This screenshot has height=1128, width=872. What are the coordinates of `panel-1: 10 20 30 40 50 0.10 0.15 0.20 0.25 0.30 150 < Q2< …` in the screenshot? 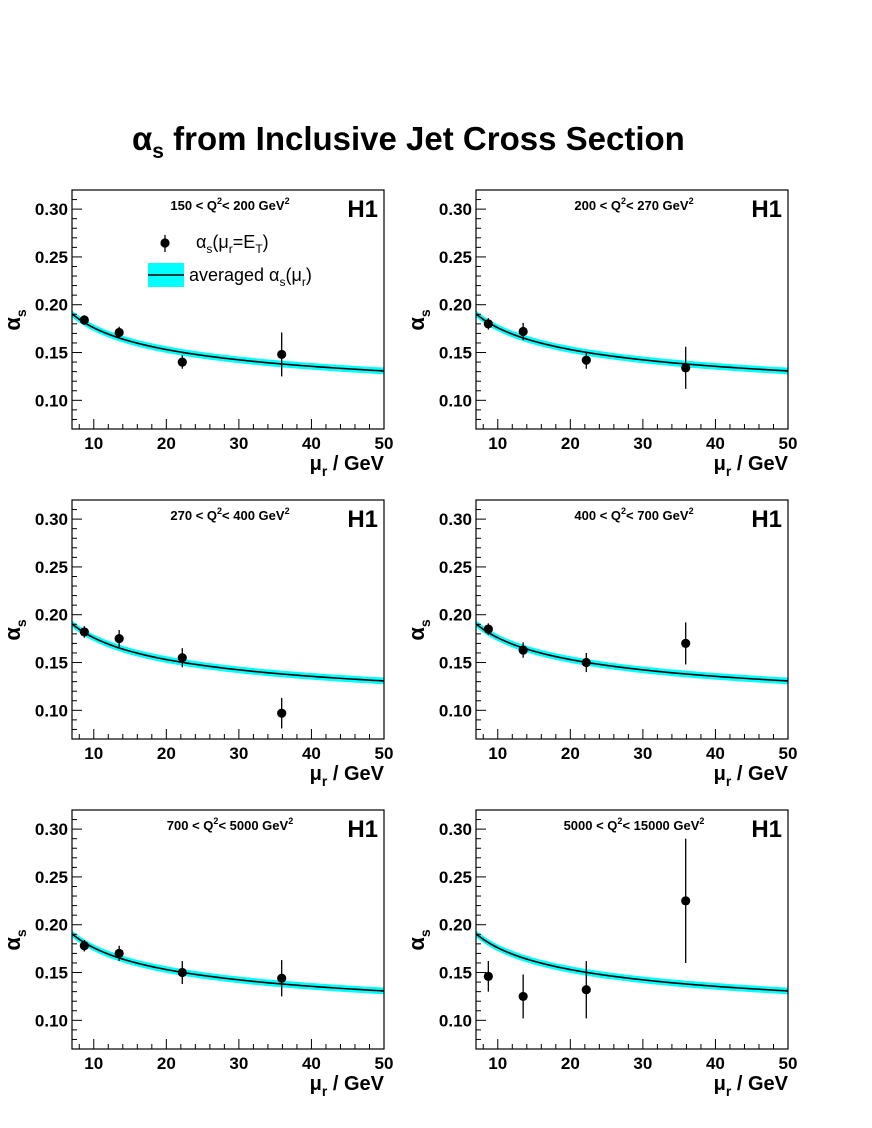 It's located at (197, 334).